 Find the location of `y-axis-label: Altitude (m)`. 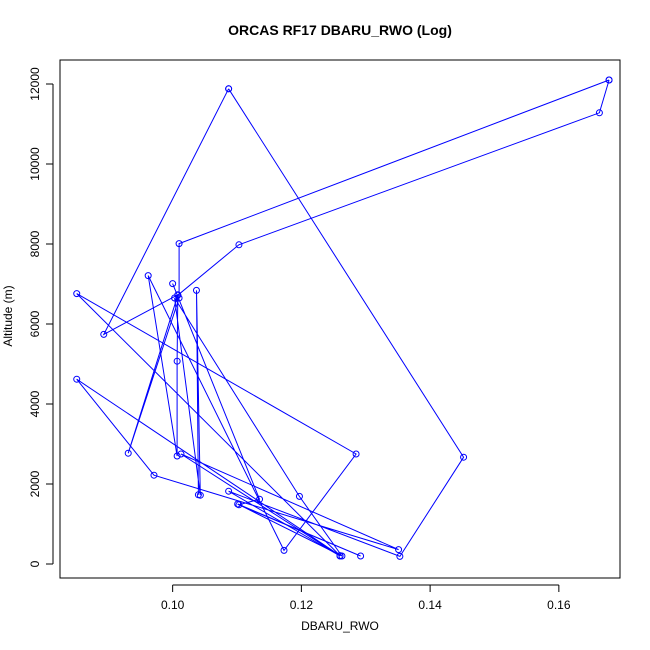

y-axis-label: Altitude (m) is located at coordinates (8, 315).